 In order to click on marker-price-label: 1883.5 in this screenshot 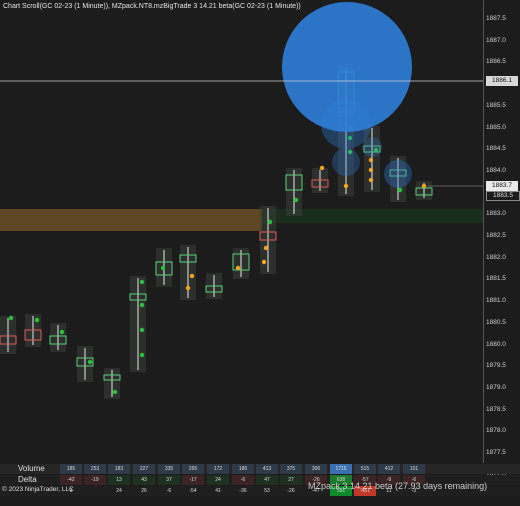, I will do `click(503, 196)`.